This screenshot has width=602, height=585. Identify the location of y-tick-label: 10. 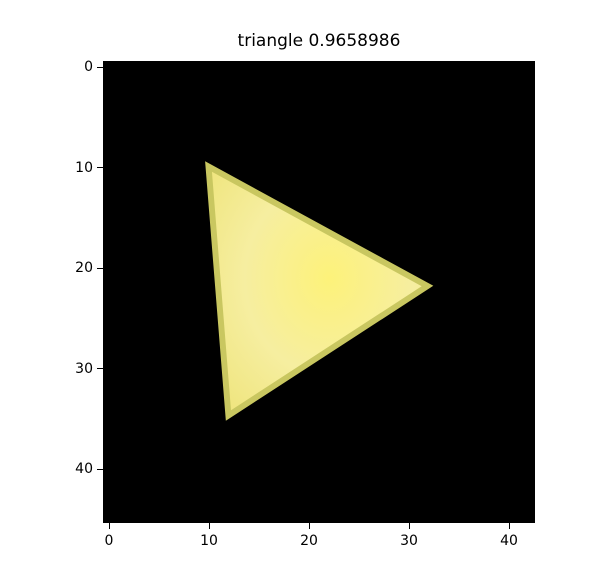
(84, 167).